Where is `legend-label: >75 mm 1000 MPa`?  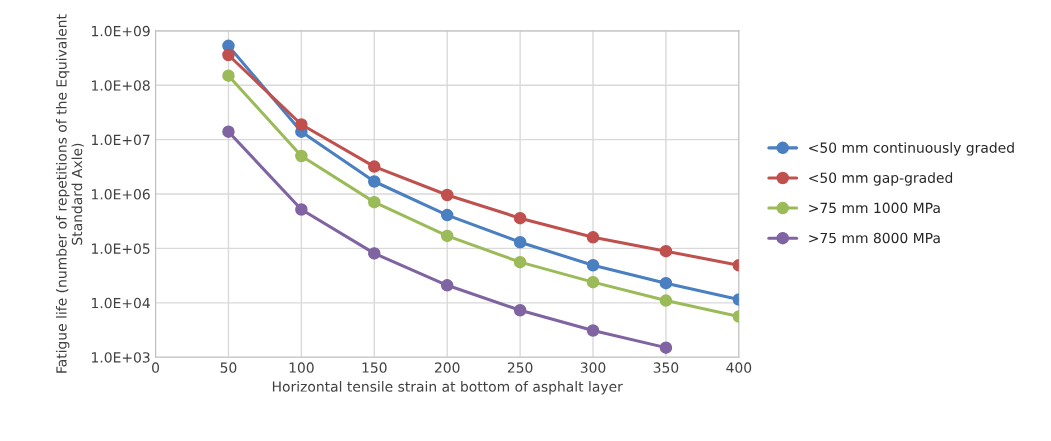
legend-label: >75 mm 1000 MPa is located at coordinates (874, 208).